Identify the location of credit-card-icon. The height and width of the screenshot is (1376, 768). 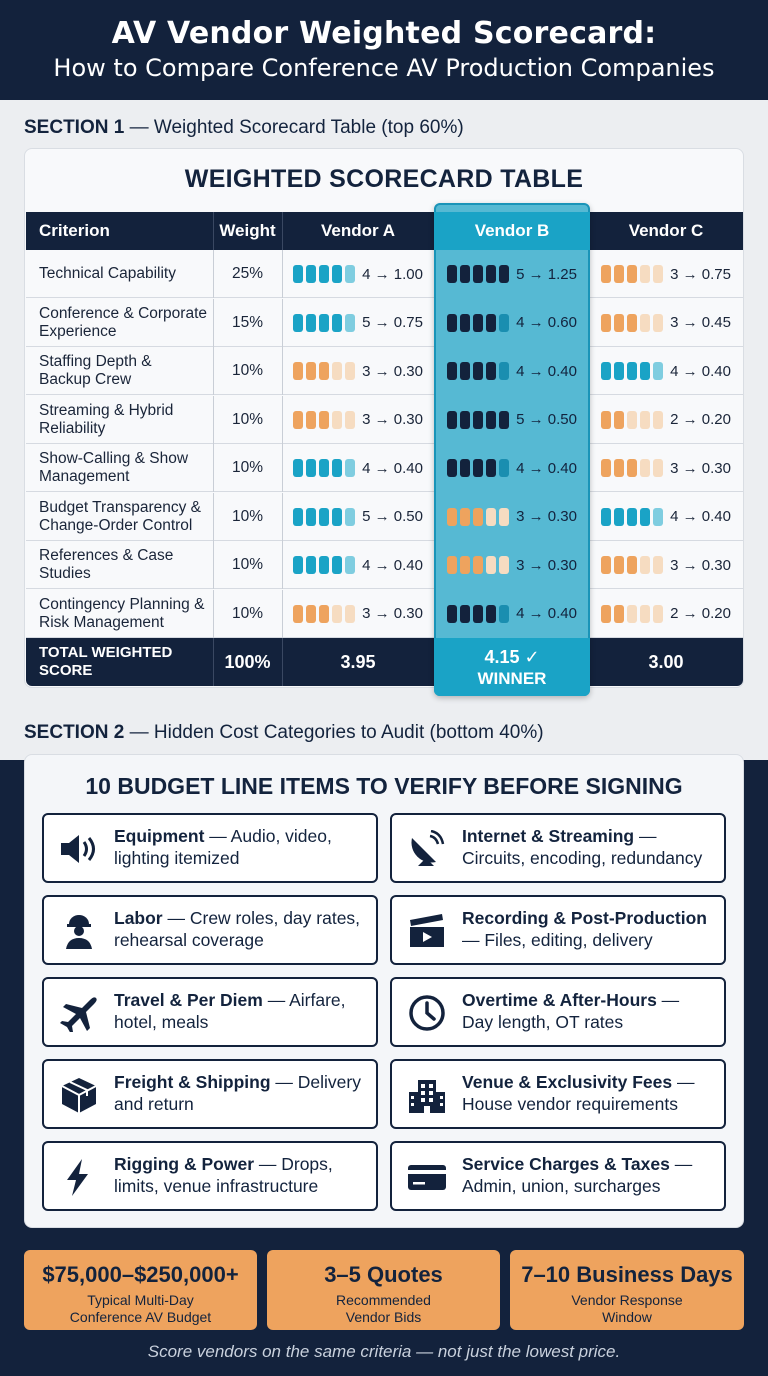
(427, 1177).